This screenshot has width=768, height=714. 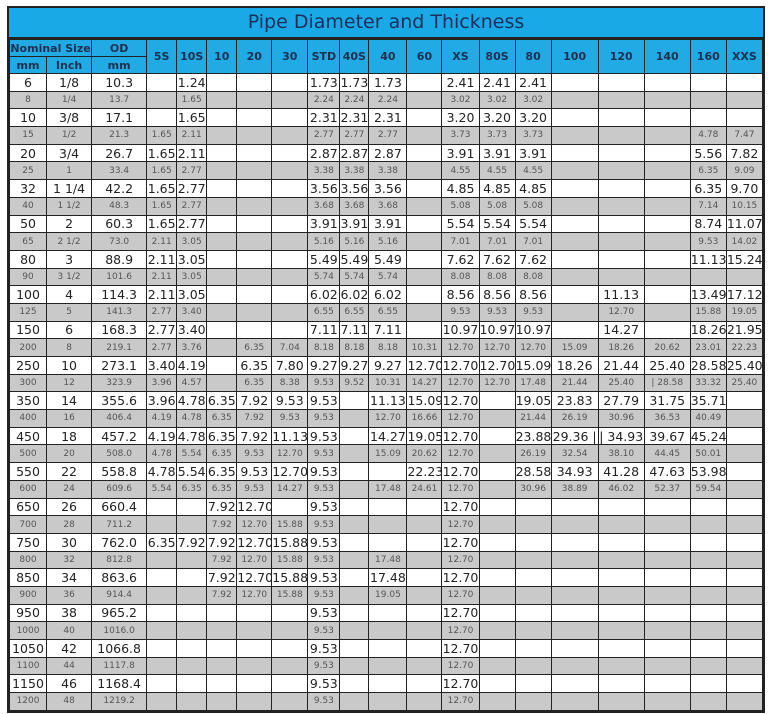 What do you see at coordinates (621, 471) in the screenshot?
I see `table-cell: 41.28` at bounding box center [621, 471].